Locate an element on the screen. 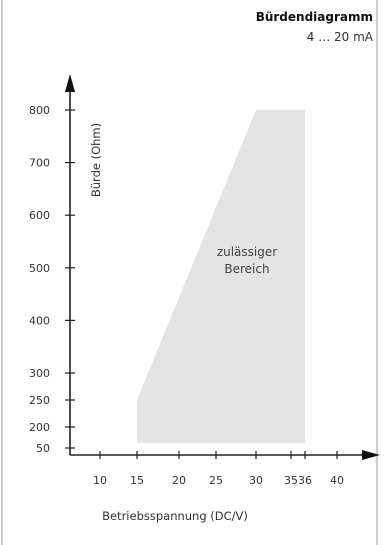  x-tick-label: 20 is located at coordinates (179, 480).